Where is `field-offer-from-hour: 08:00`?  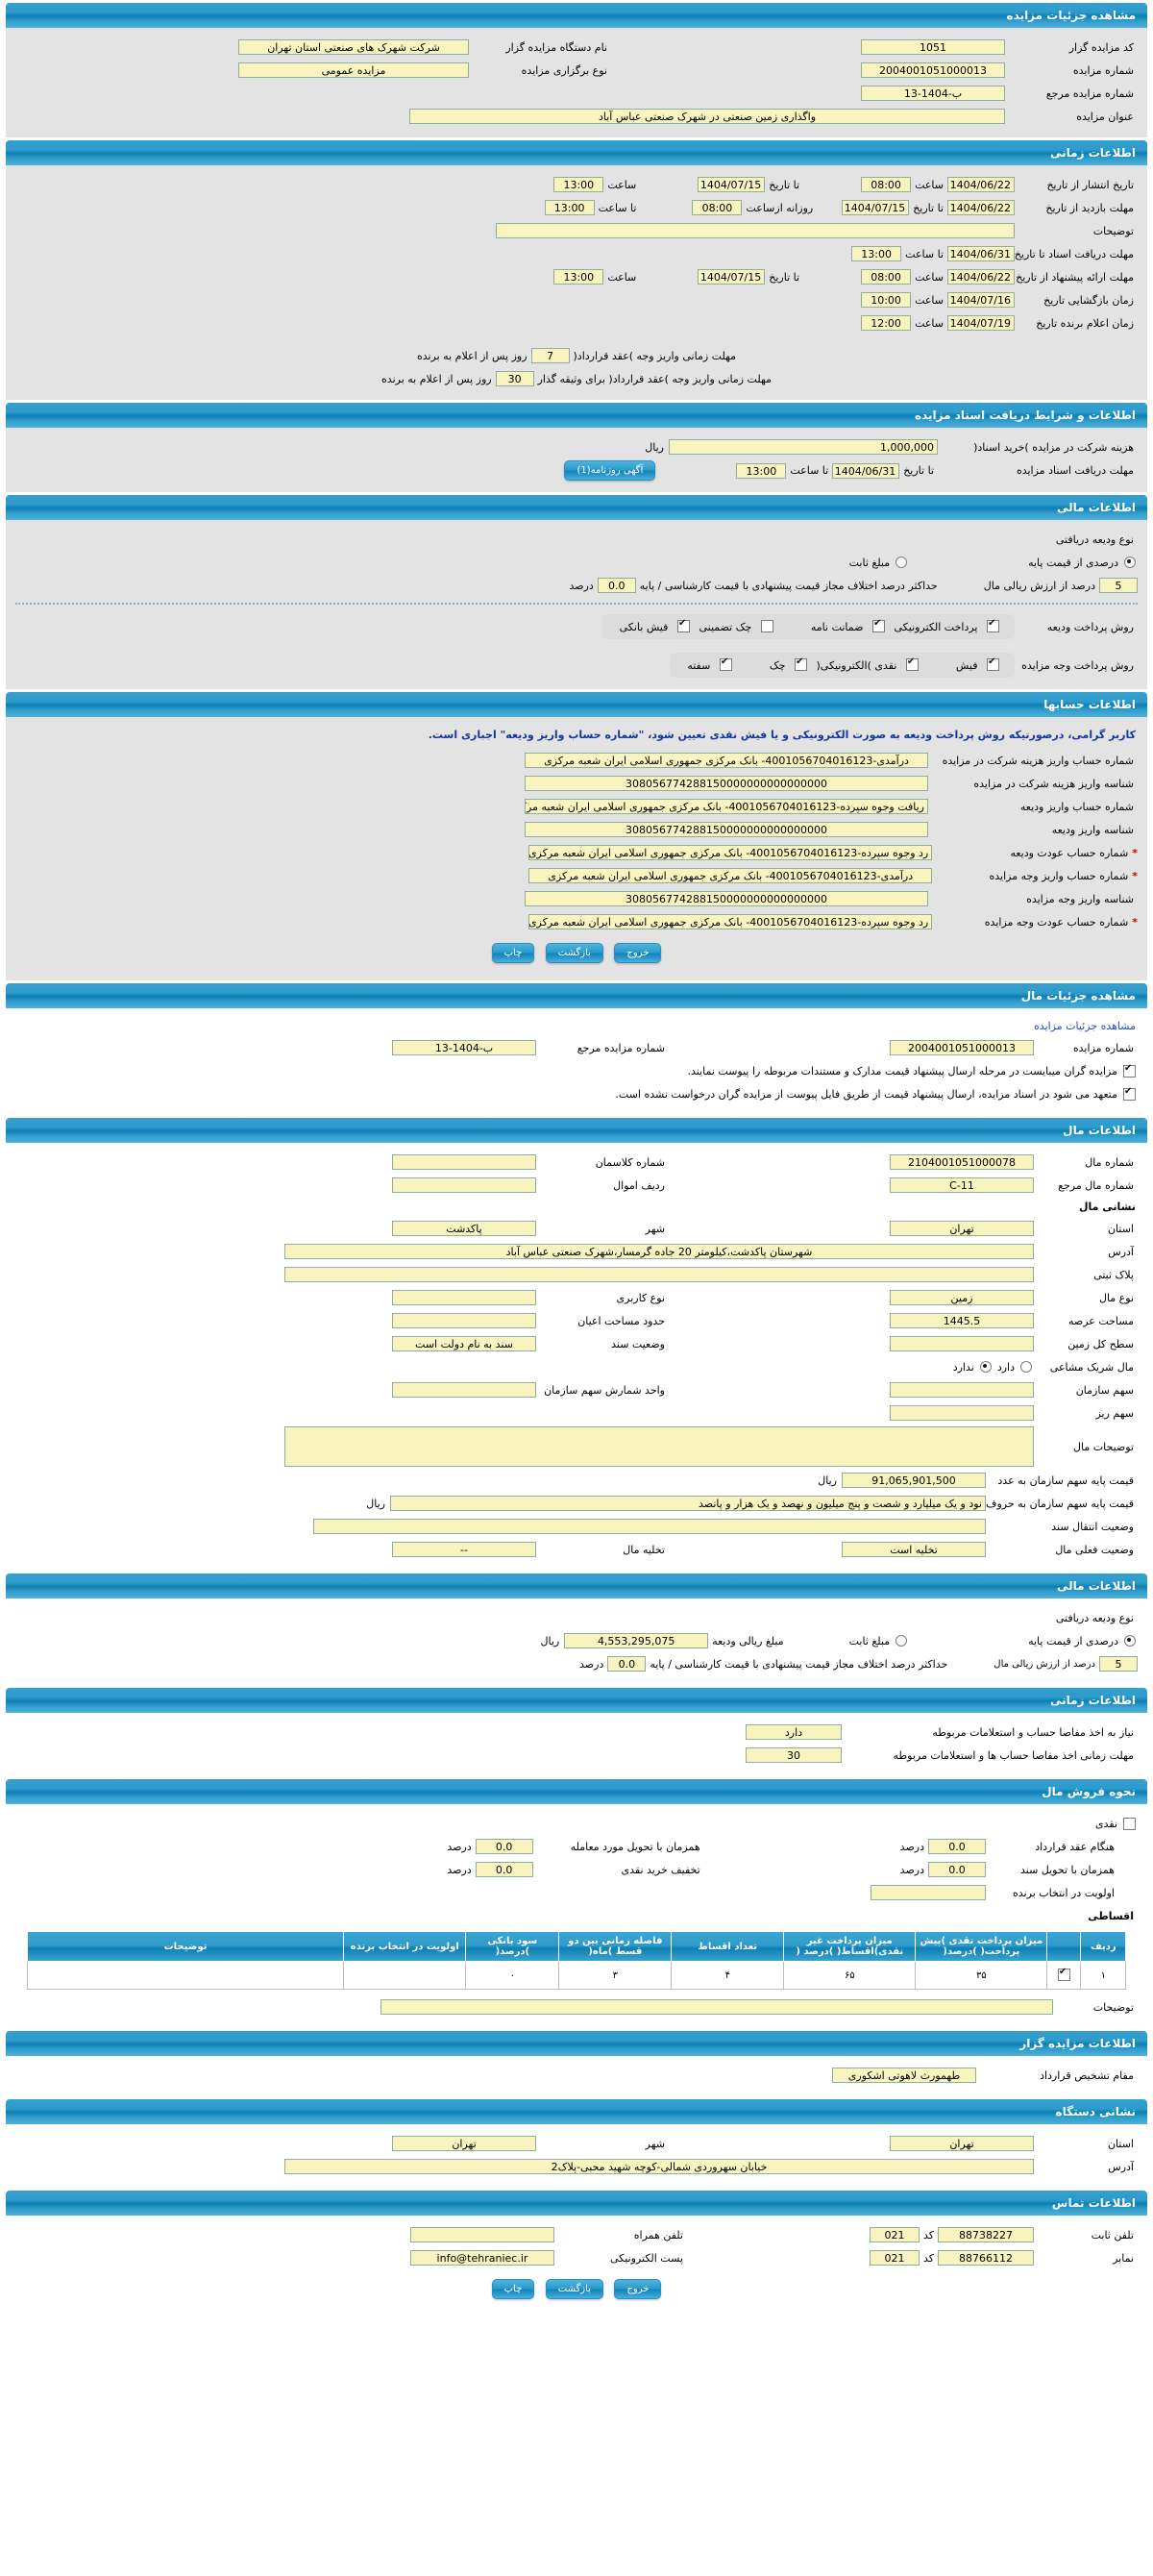
field-offer-from-hour: 08:00 is located at coordinates (886, 277).